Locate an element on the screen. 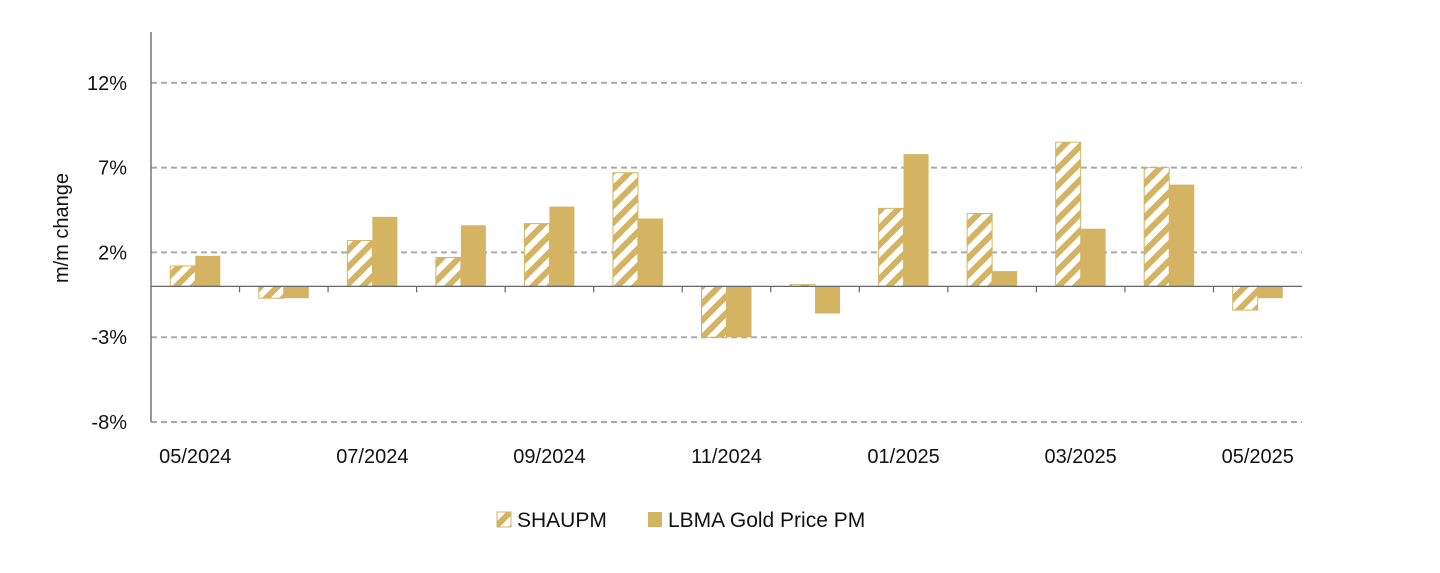 Image resolution: width=1440 pixels, height=573 pixels. legend-item-lbma-gold-price-pm: LBMA Gold Price PM is located at coordinates (756, 520).